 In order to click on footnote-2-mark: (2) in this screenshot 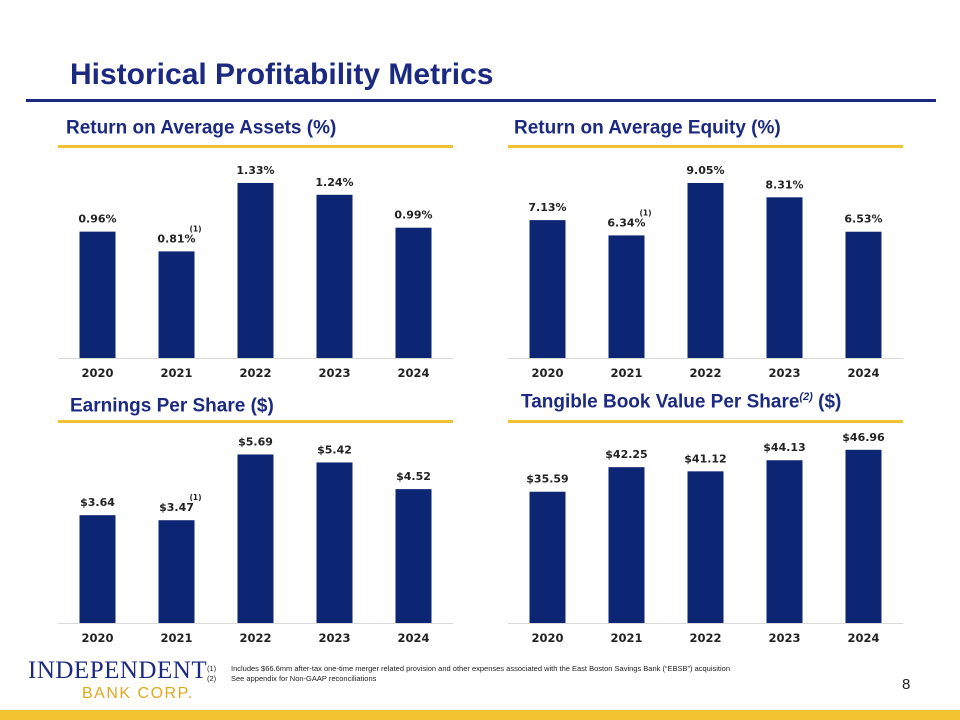, I will do `click(212, 678)`.